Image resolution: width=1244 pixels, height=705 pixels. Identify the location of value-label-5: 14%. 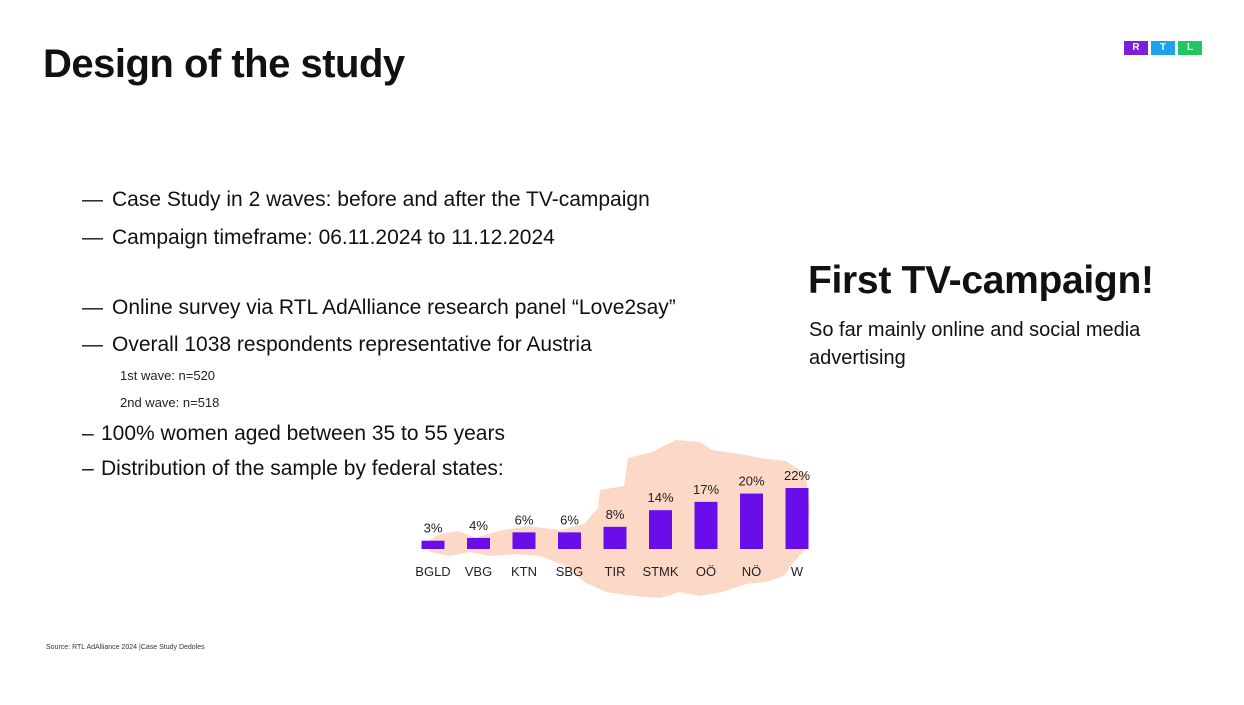
(660, 497).